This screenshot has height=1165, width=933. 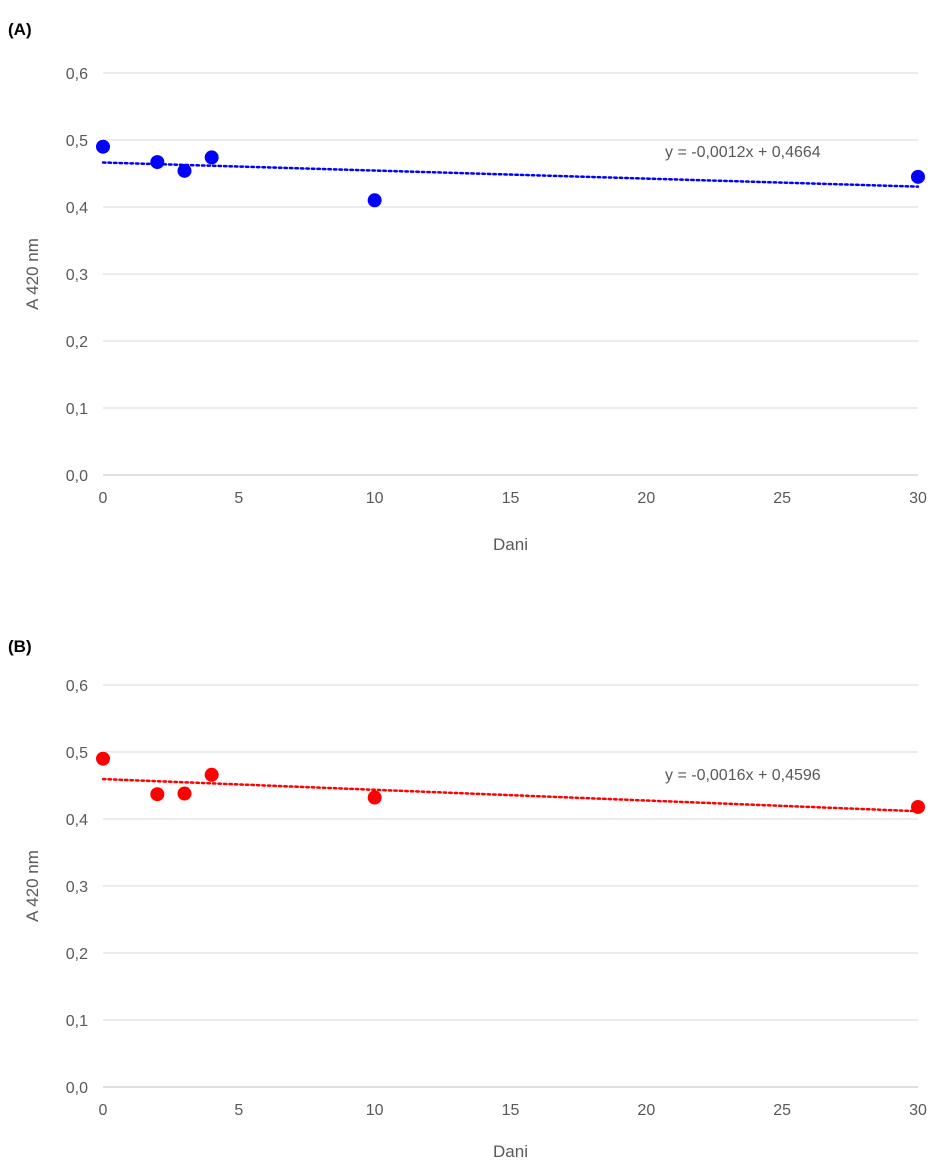 What do you see at coordinates (20, 646) in the screenshot?
I see `panel-label-b: (B)` at bounding box center [20, 646].